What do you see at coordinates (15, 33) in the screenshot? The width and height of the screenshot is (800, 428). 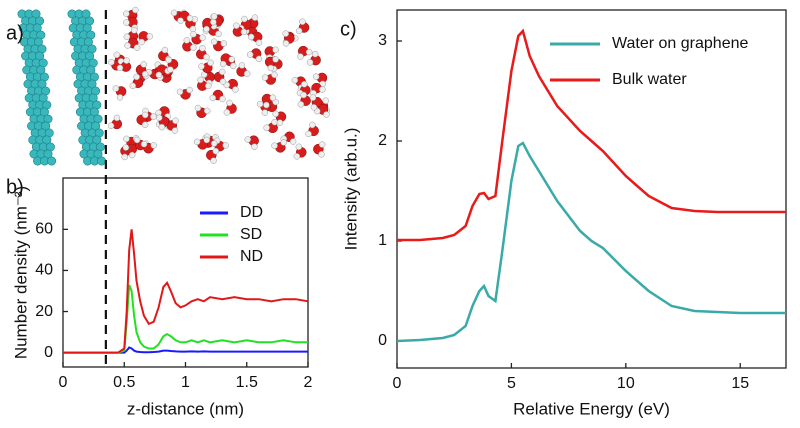 I see `panel-label: a)` at bounding box center [15, 33].